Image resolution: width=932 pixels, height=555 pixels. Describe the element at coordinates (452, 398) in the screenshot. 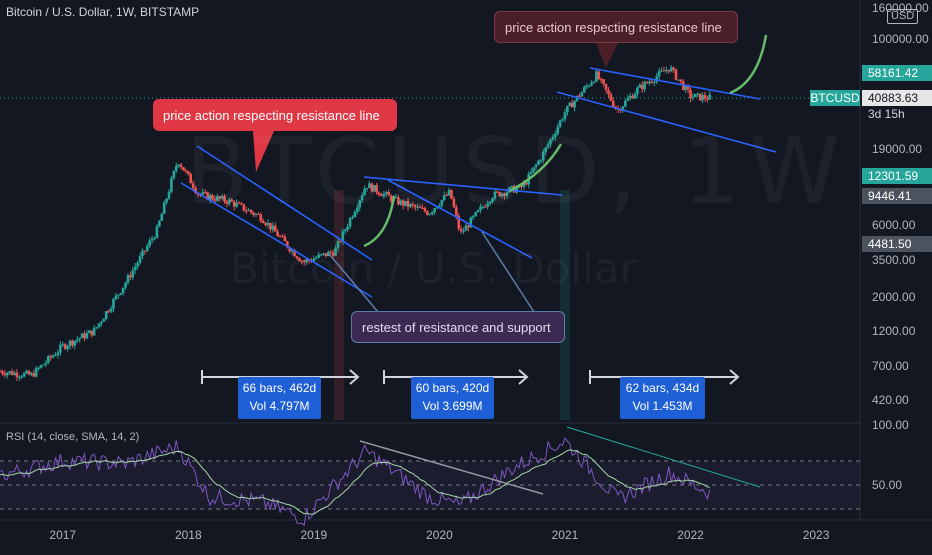

I see `measure-box-2: 60 bars, 420d Vol 3.699M` at that location.